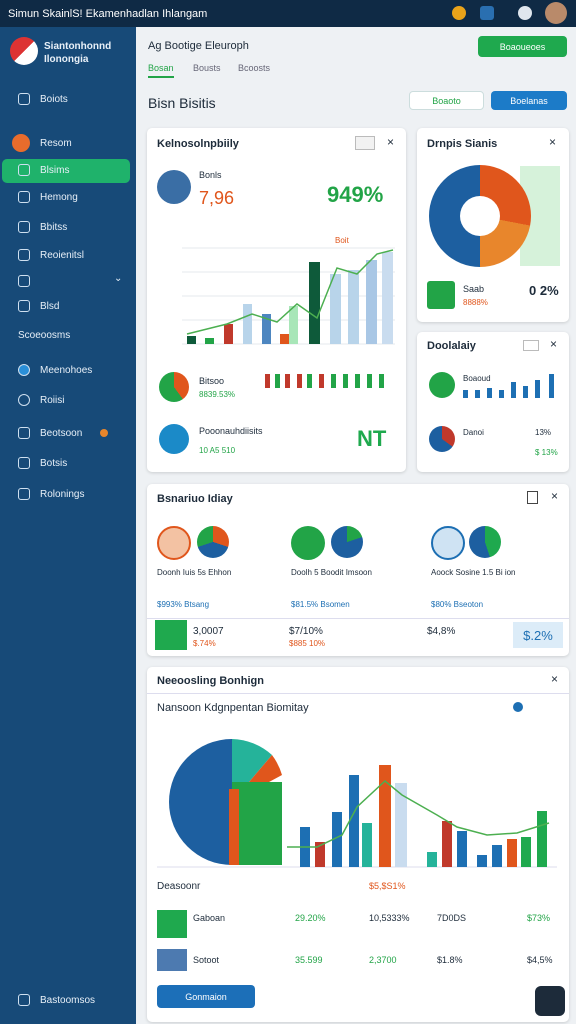  I want to click on bar-line-chart, so click(288, 296).